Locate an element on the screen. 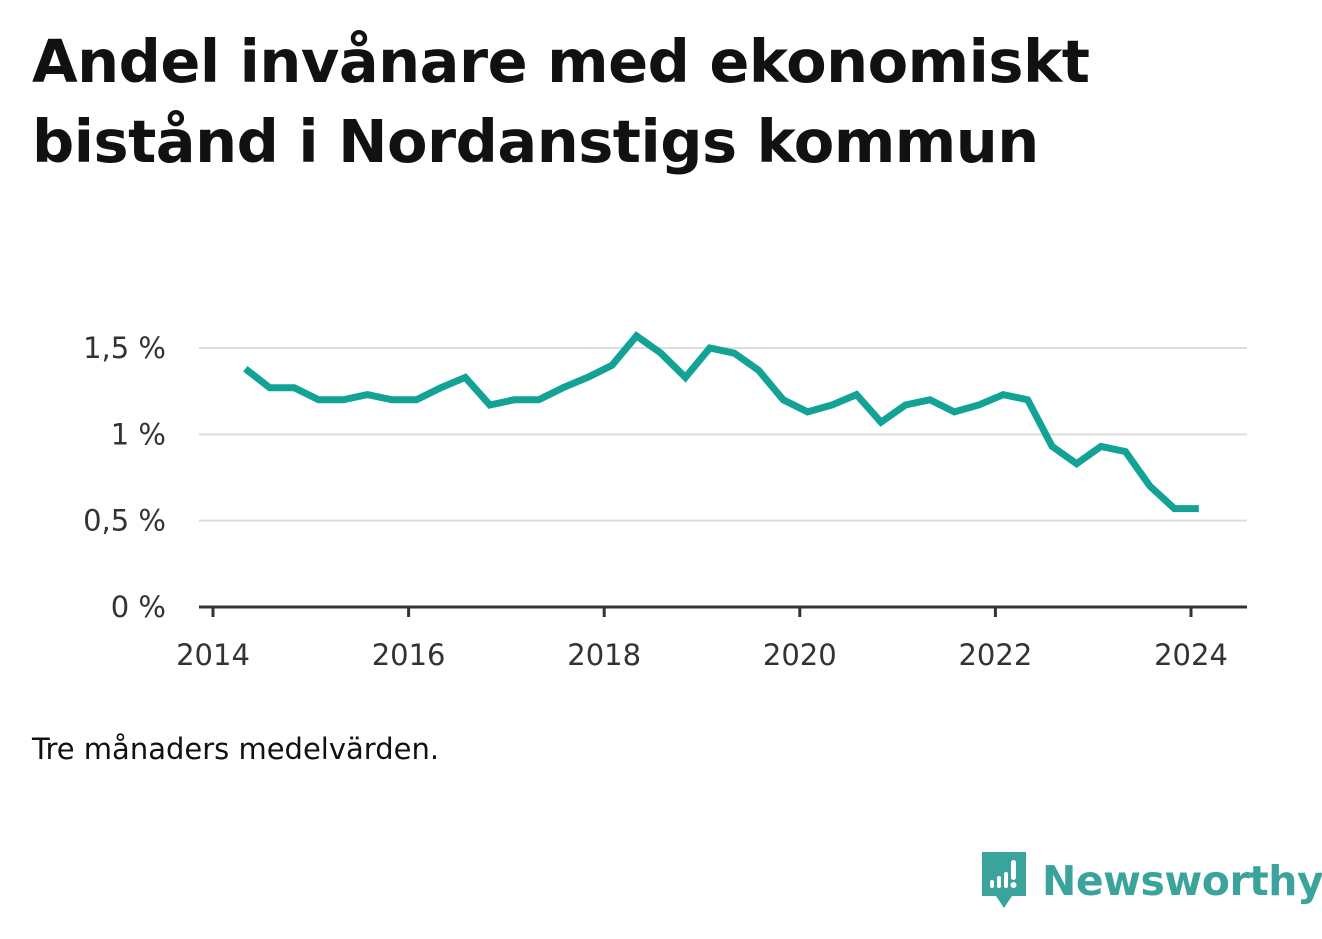 This screenshot has width=1322, height=939. y-tick-label: 1 % is located at coordinates (138, 434).